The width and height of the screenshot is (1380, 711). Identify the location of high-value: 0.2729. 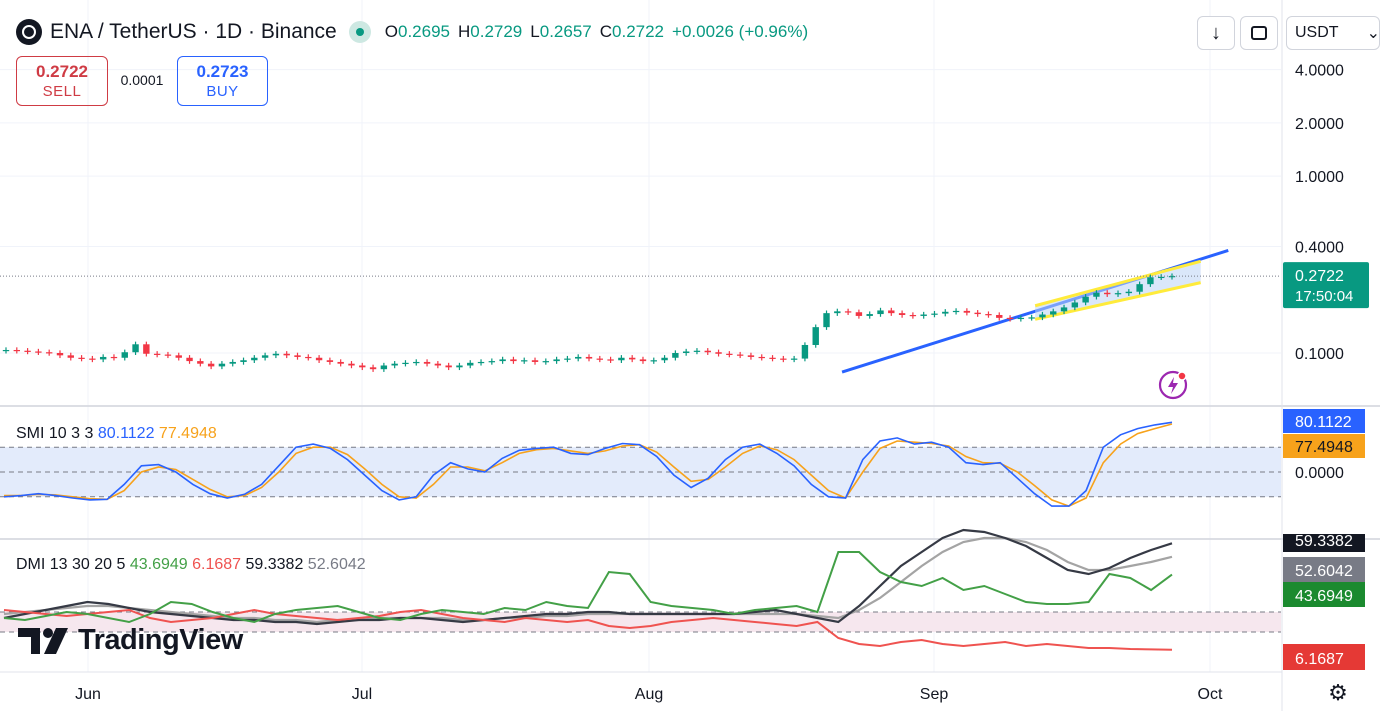
(496, 31).